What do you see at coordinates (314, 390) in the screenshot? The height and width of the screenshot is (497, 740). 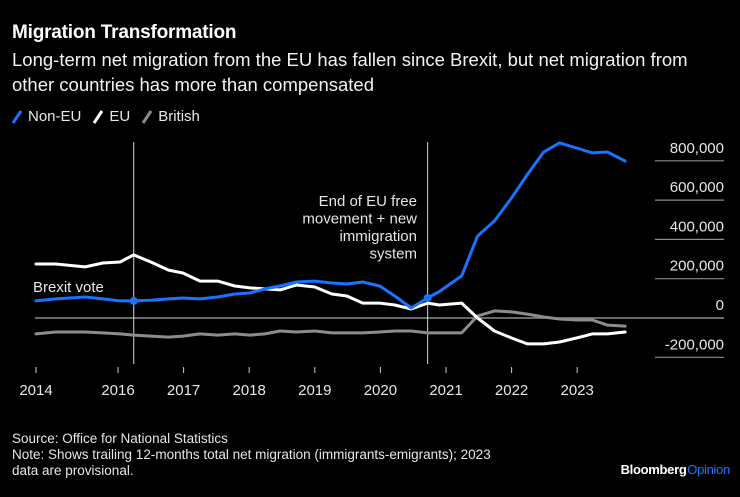 I see `x-tick-label: 2019` at bounding box center [314, 390].